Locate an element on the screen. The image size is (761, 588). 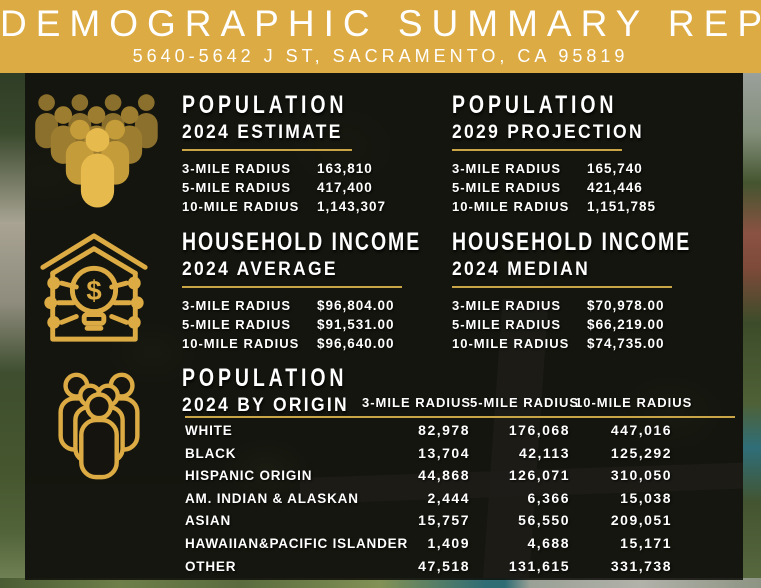
origin-label: OTHER is located at coordinates (211, 566).